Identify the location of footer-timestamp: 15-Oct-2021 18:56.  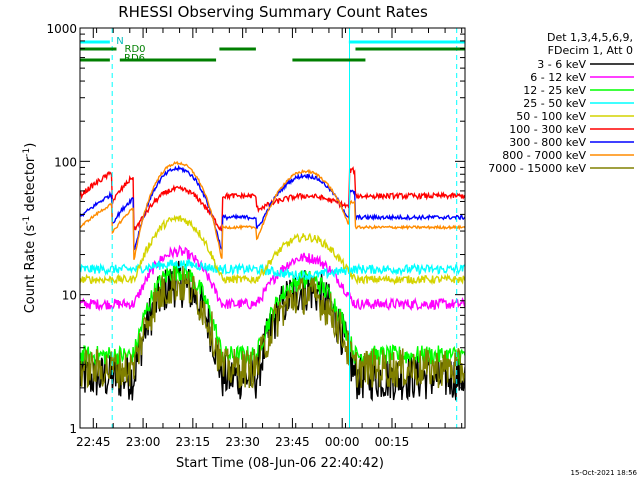
(604, 473).